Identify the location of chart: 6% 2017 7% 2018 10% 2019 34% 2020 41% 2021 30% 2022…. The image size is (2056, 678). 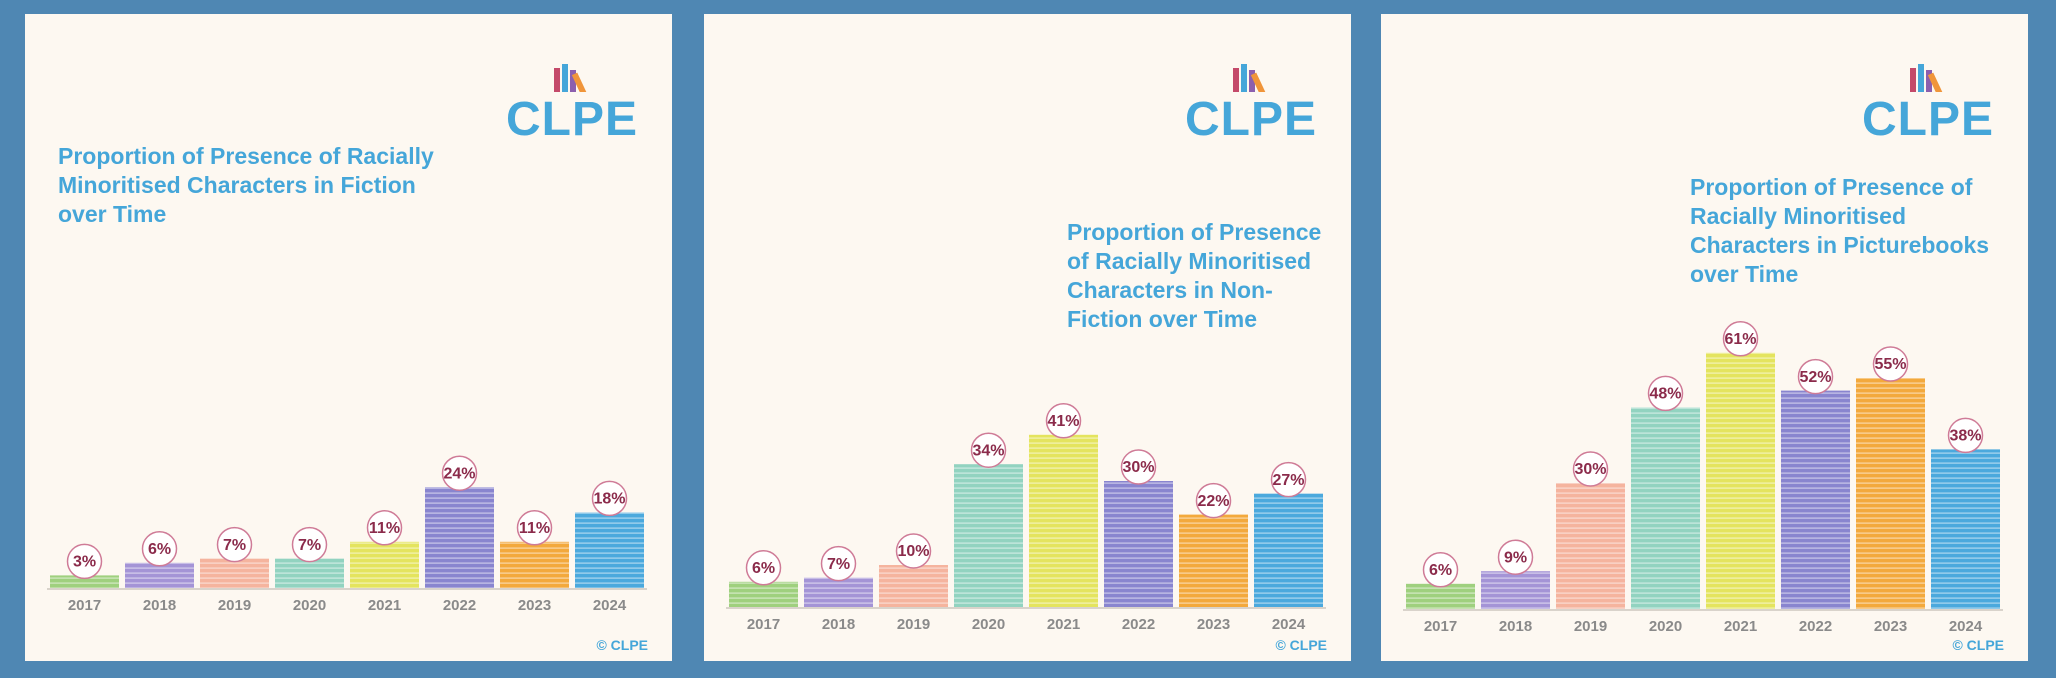
(1026, 518).